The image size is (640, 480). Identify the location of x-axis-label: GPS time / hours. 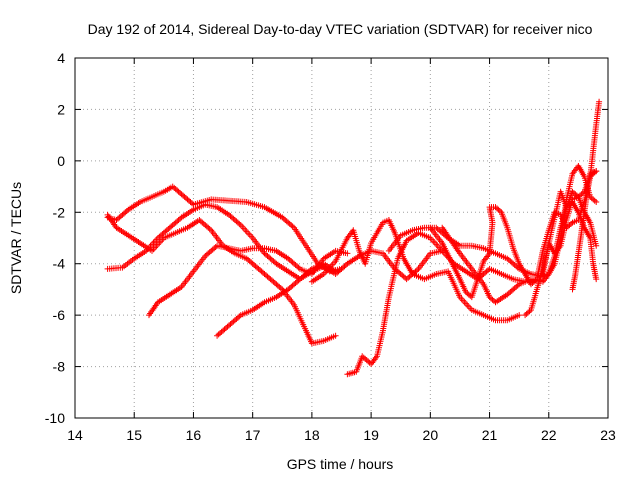
(340, 464).